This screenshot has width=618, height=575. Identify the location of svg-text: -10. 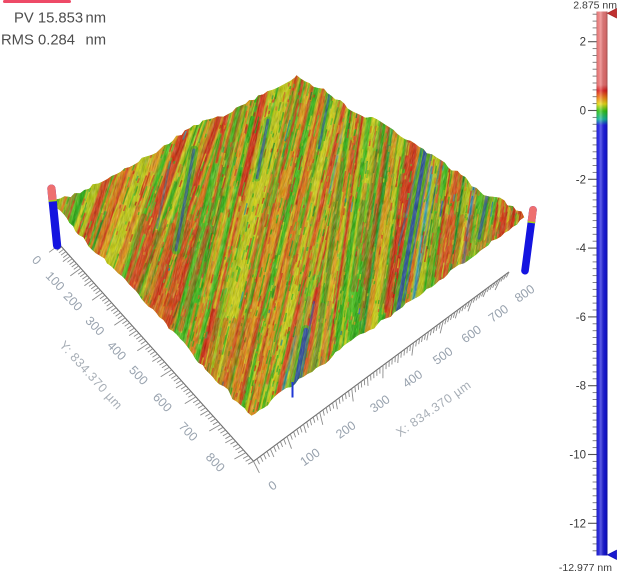
(577, 456).